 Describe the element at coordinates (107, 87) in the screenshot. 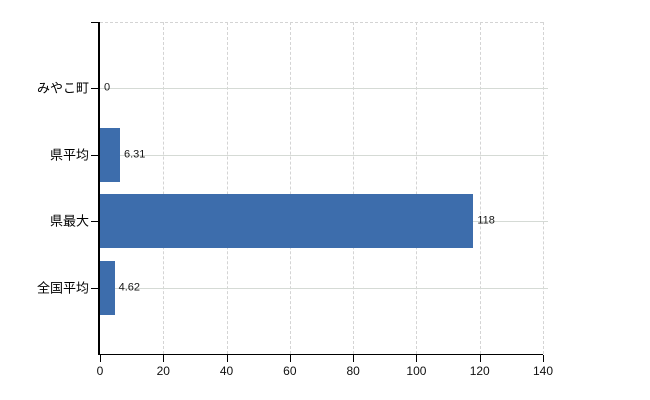

I see `value-label: 0` at that location.